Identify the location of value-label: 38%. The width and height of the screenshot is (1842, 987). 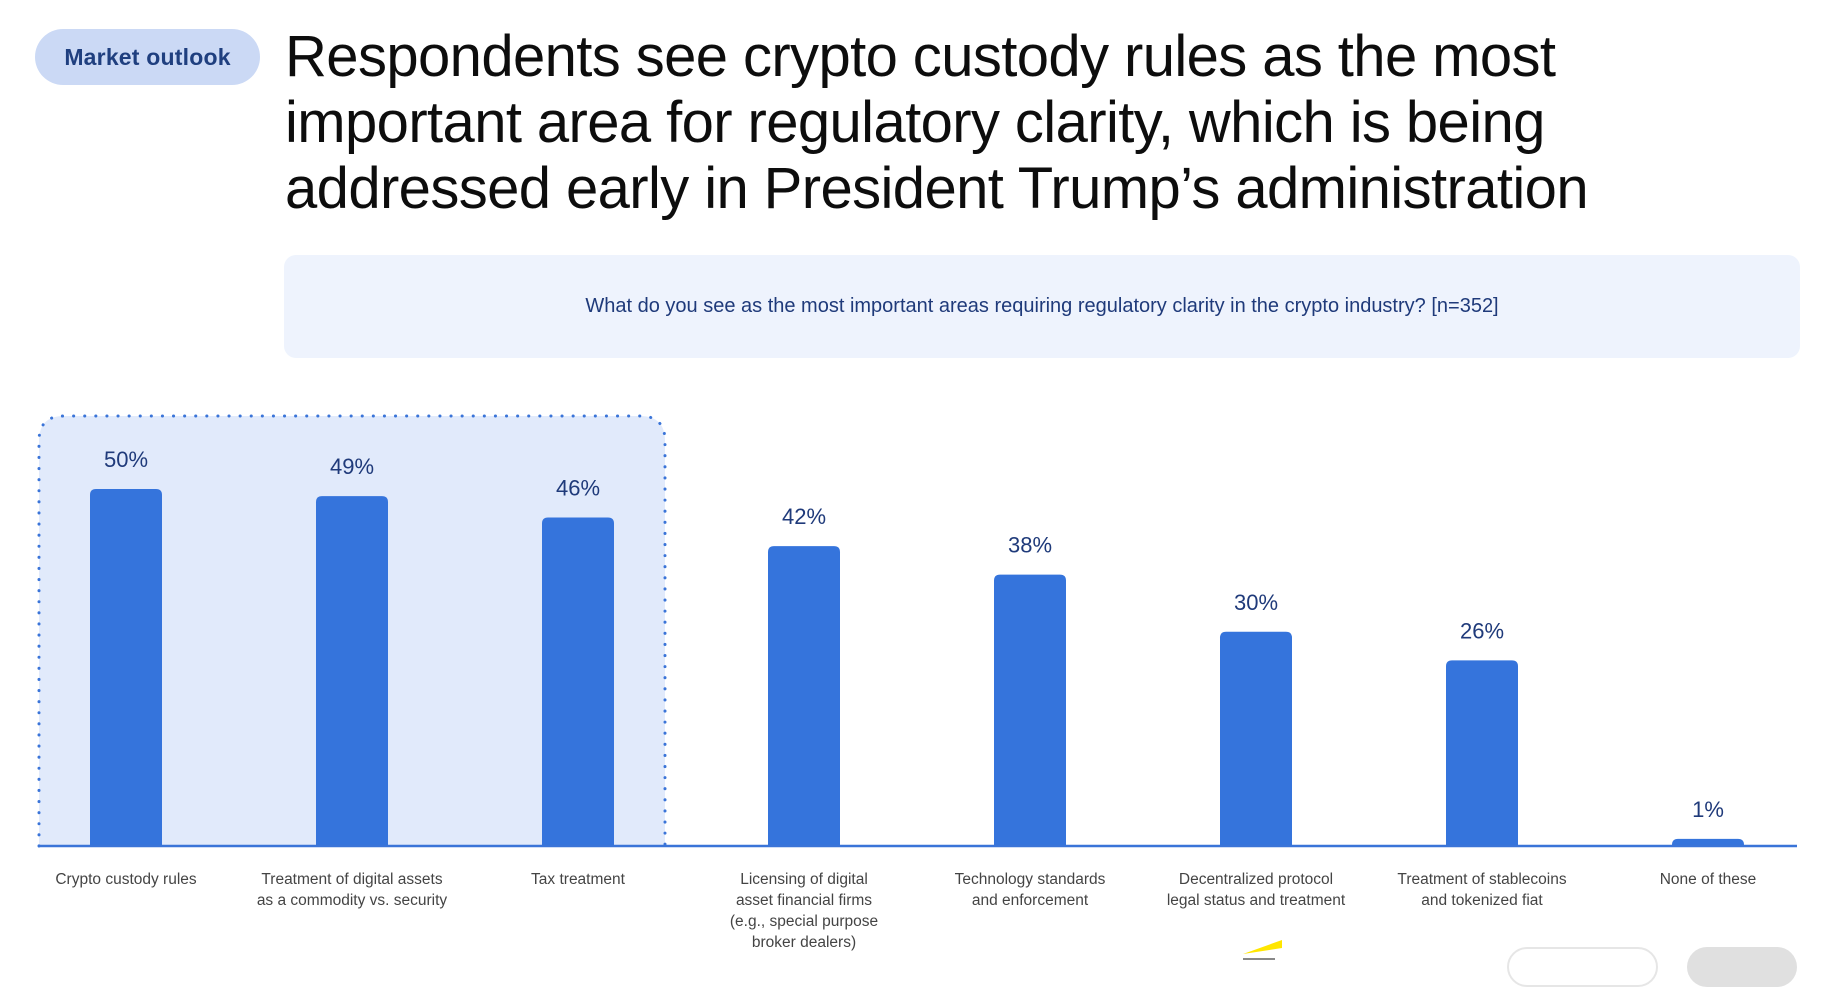
(1030, 545).